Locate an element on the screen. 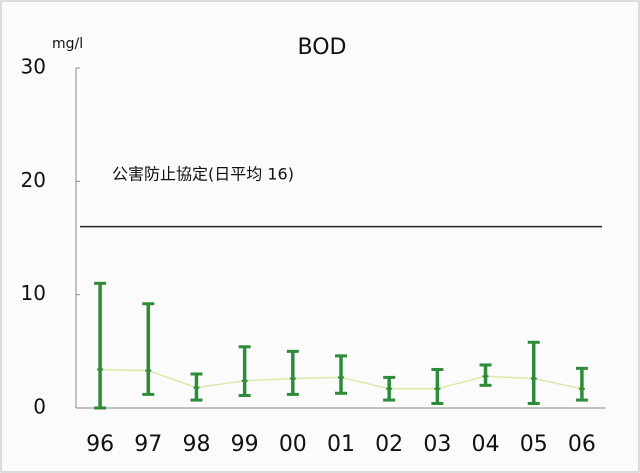 The width and height of the screenshot is (640, 473). chart-title: BOD is located at coordinates (322, 47).